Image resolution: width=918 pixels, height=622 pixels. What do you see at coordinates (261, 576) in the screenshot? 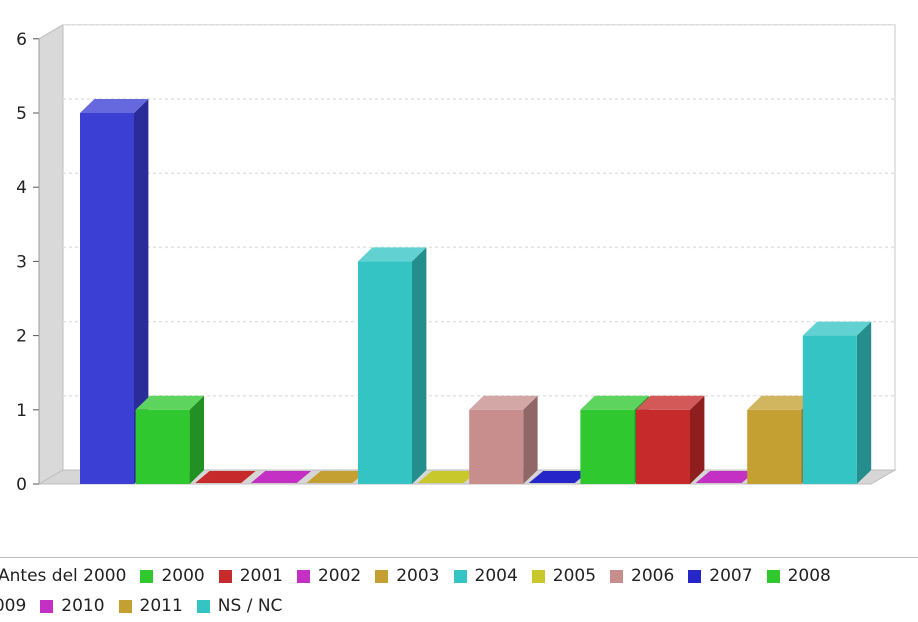
I see `legend-label: 2001` at bounding box center [261, 576].